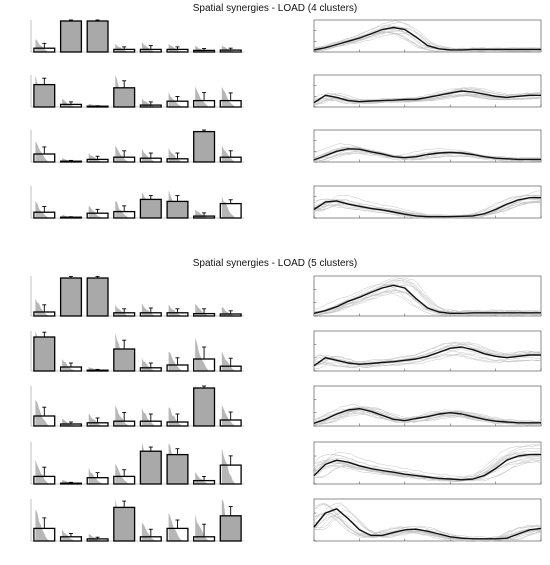 The height and width of the screenshot is (565, 550). I want to click on bar-panel-w5, so click(137, 520).